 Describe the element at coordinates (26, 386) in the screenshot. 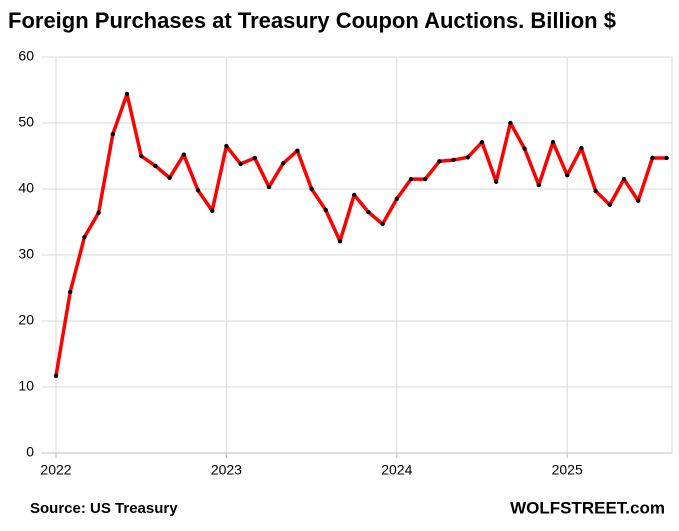

I see `y-tick-label: 10` at that location.